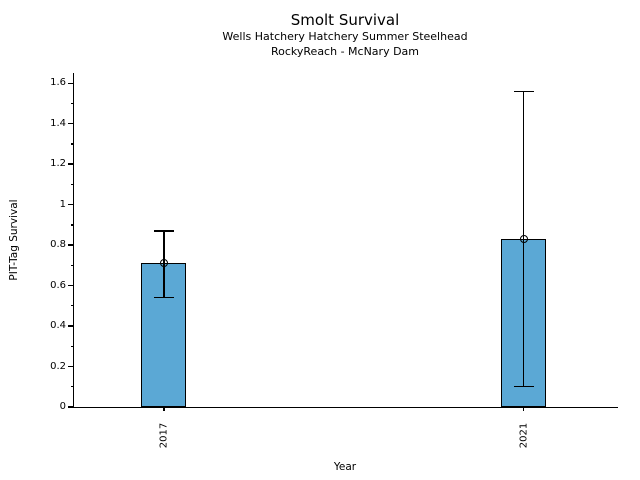 The image size is (640, 480). I want to click on y-tick-label: 0.6, so click(58, 285).